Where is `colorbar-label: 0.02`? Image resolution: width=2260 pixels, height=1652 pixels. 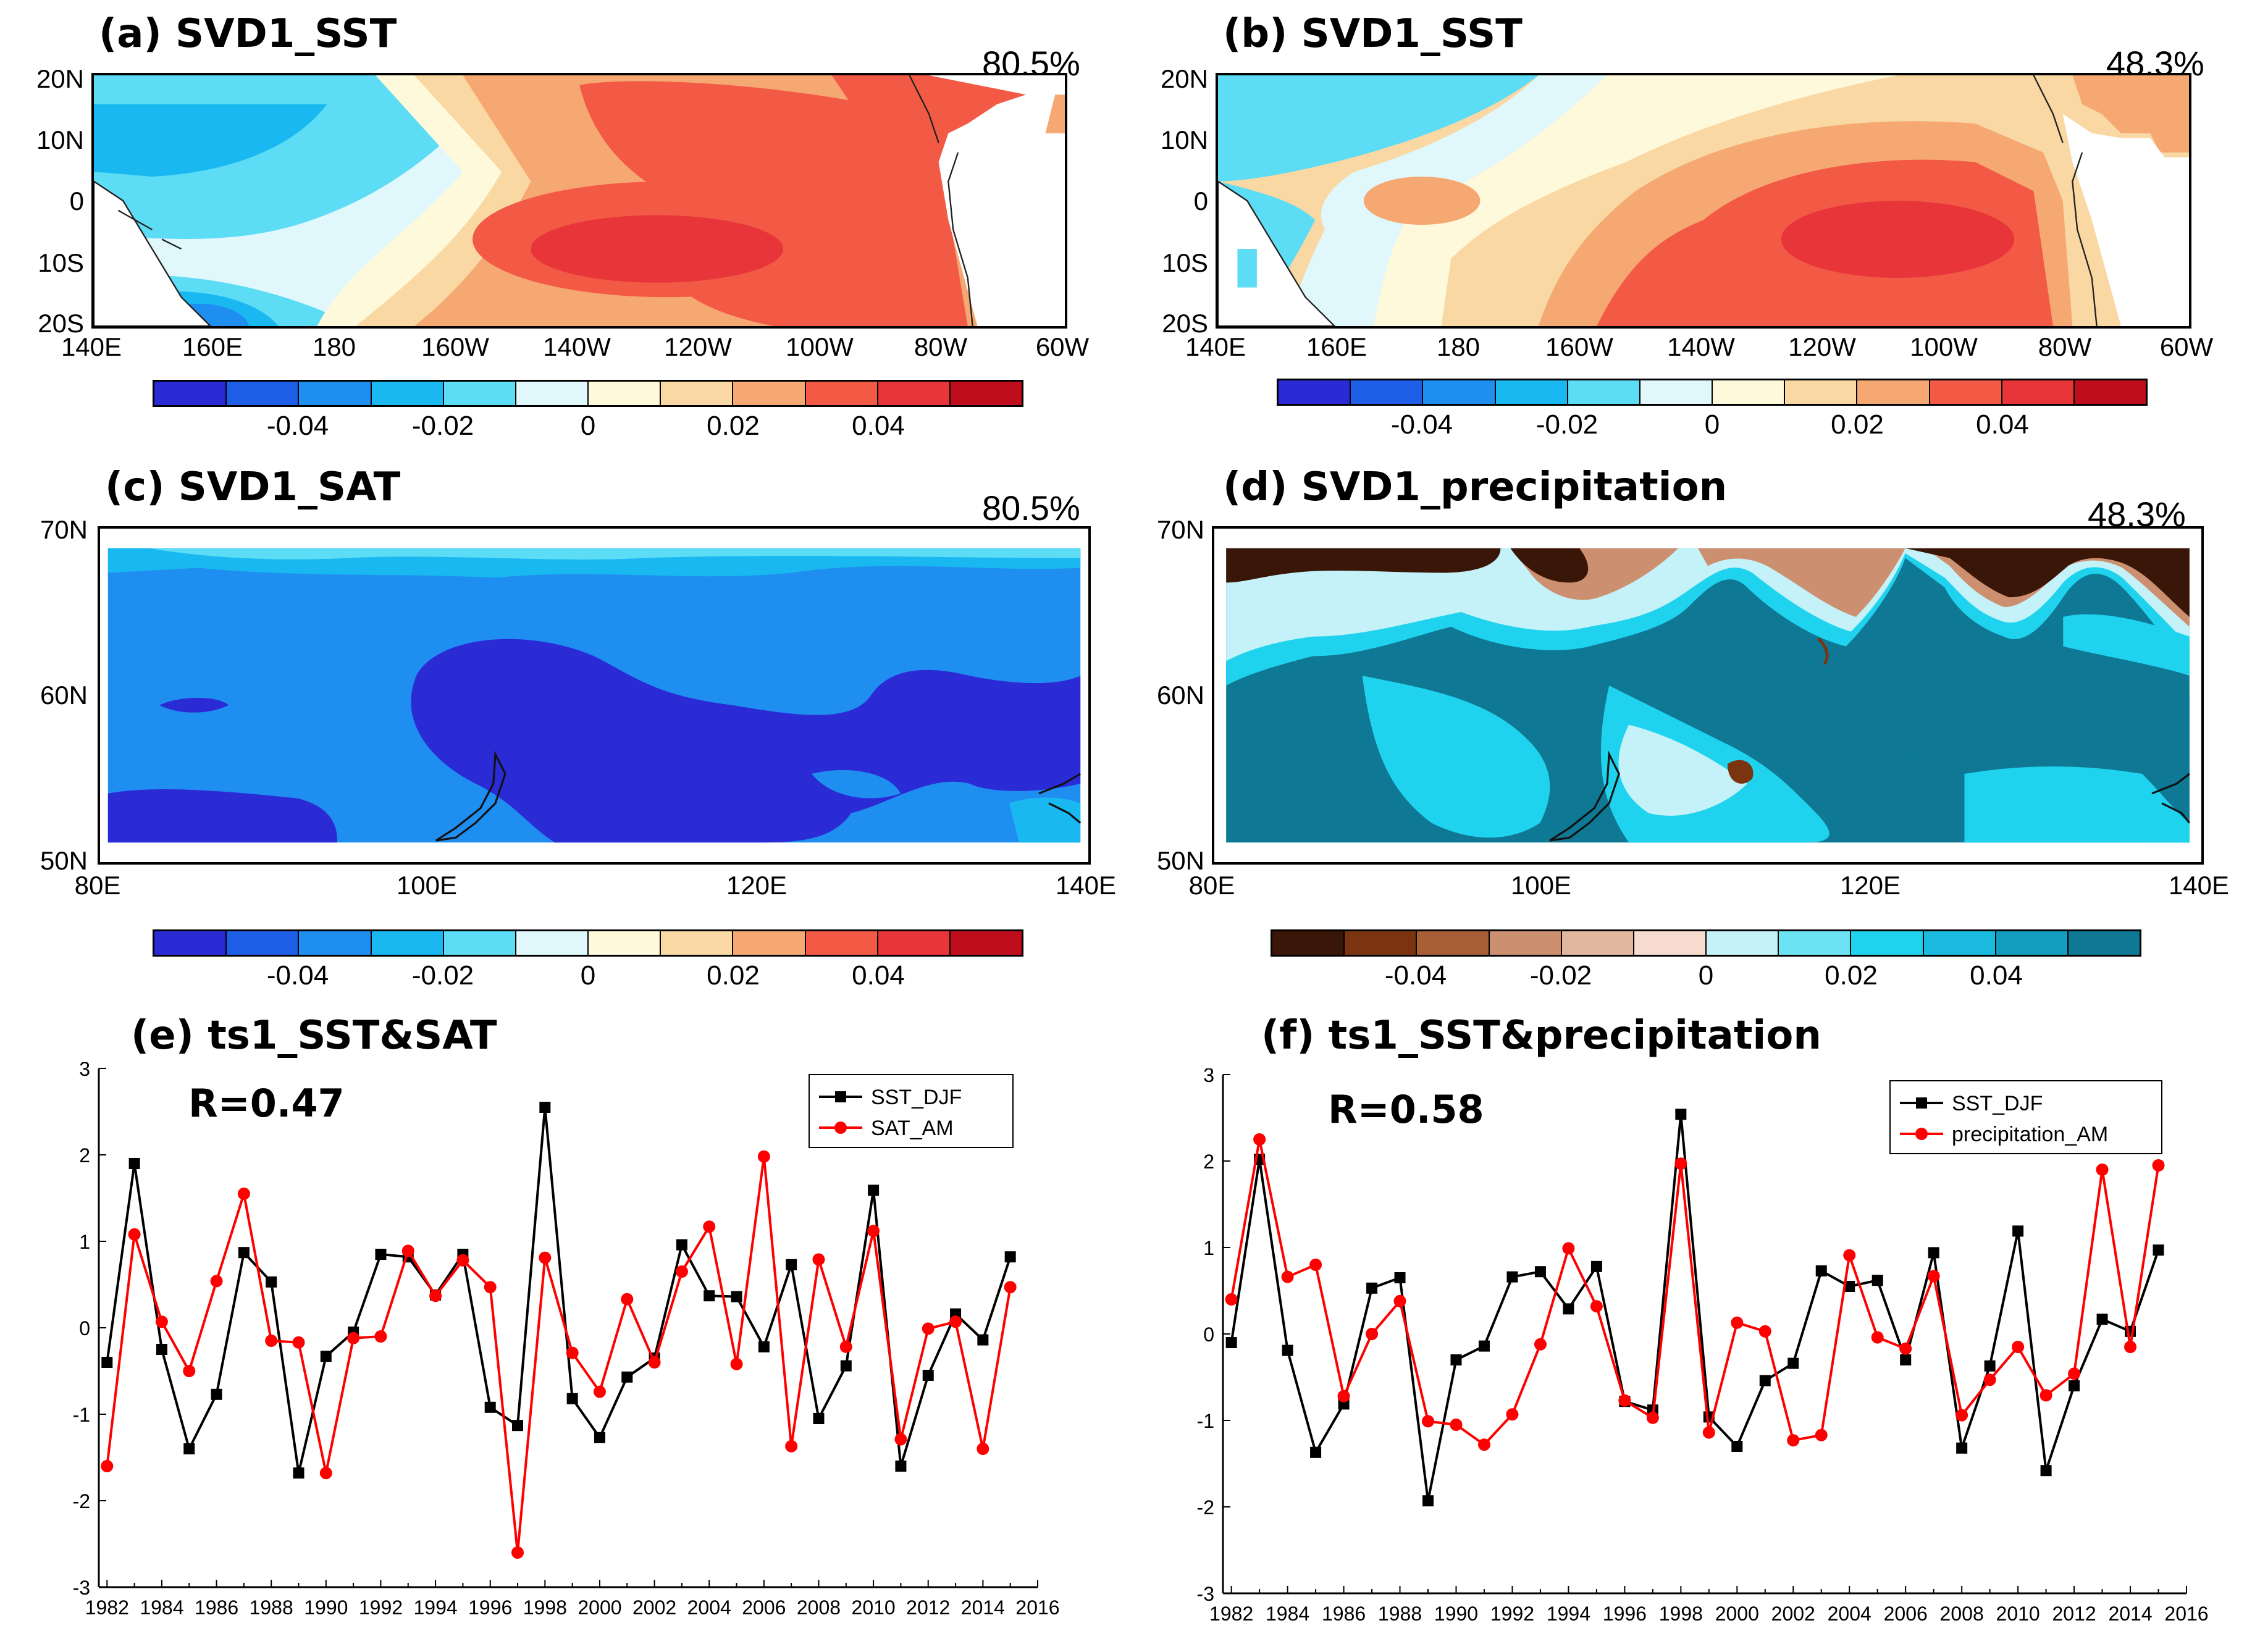
colorbar-label: 0.02 is located at coordinates (1857, 424).